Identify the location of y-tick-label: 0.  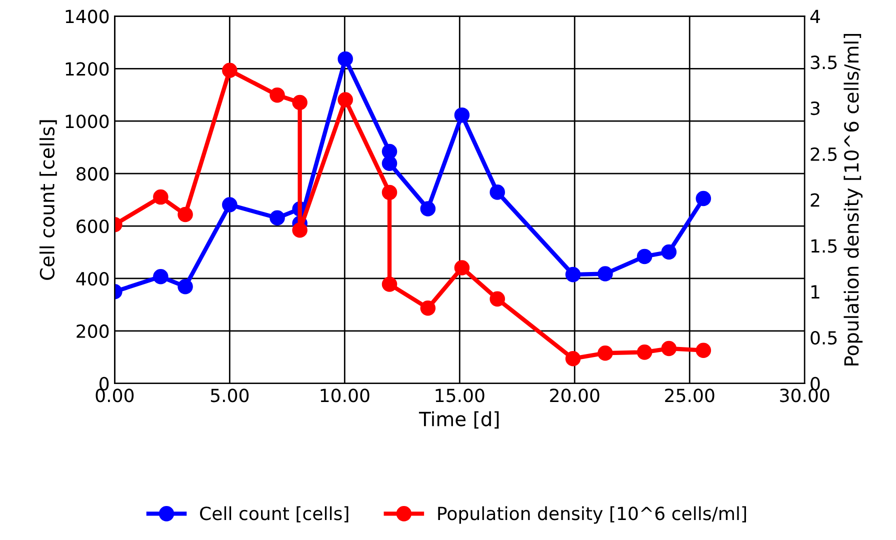
(104, 383).